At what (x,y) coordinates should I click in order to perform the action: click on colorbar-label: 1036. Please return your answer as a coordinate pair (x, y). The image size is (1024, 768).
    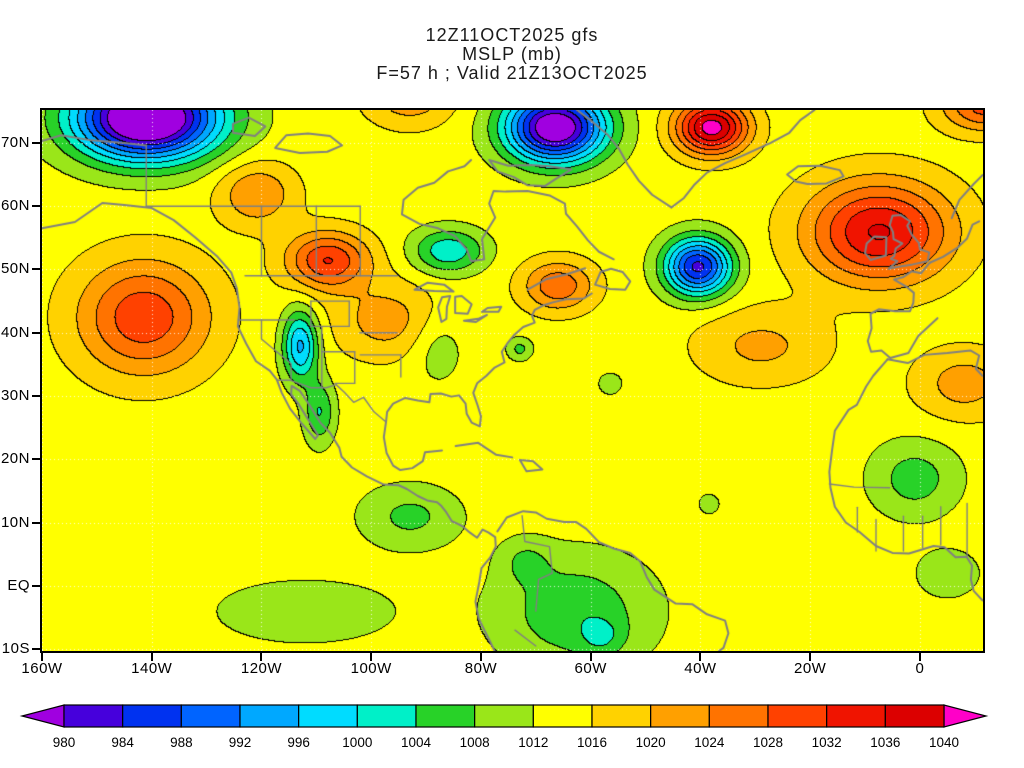
    Looking at the image, I should click on (885, 742).